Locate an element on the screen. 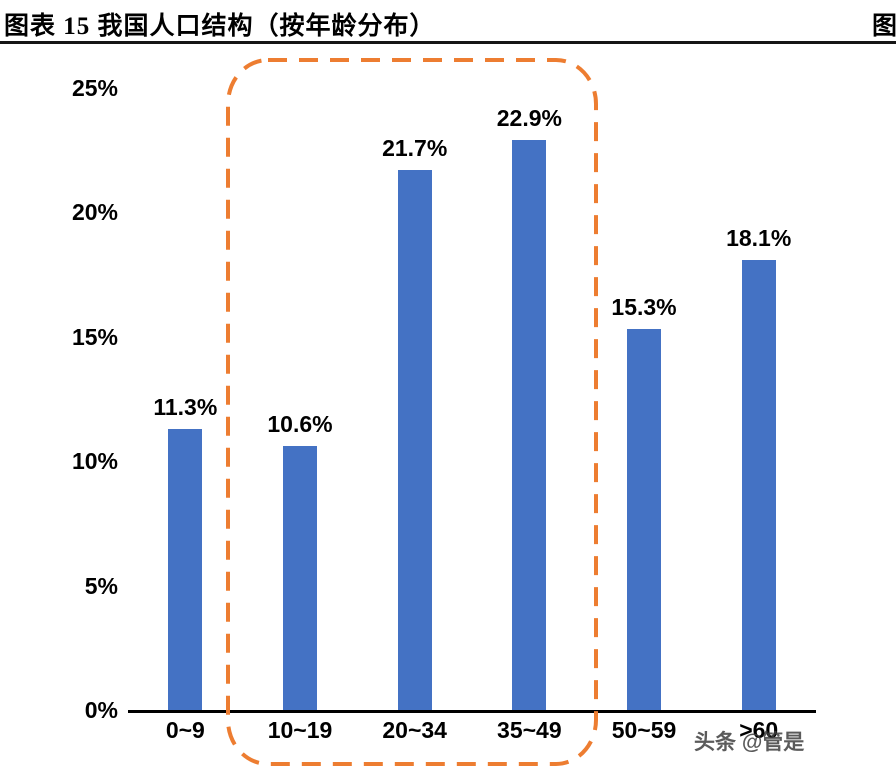 The width and height of the screenshot is (896, 766). bar-value-label: 15.3% is located at coordinates (644, 307).